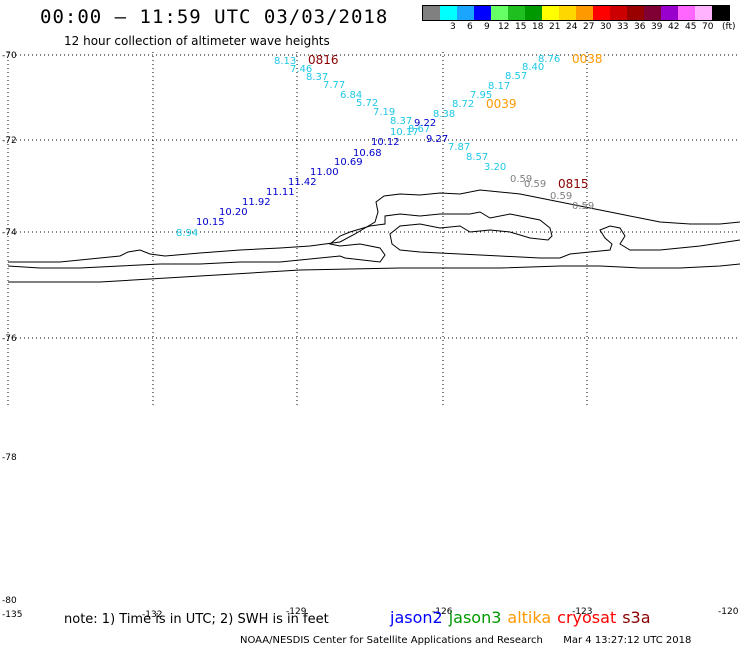 Image resolution: width=740 pixels, height=650 pixels. What do you see at coordinates (587, 59) in the screenshot?
I see `pass-time-label: 0038` at bounding box center [587, 59].